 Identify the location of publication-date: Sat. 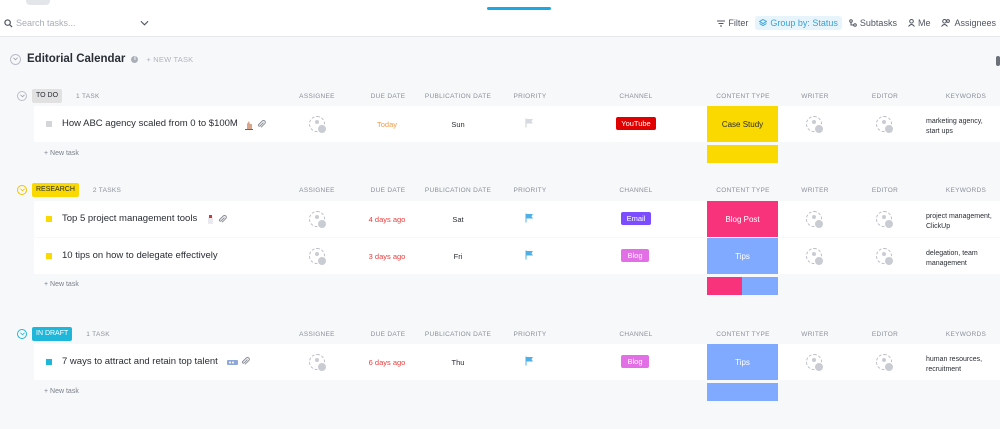
(458, 219).